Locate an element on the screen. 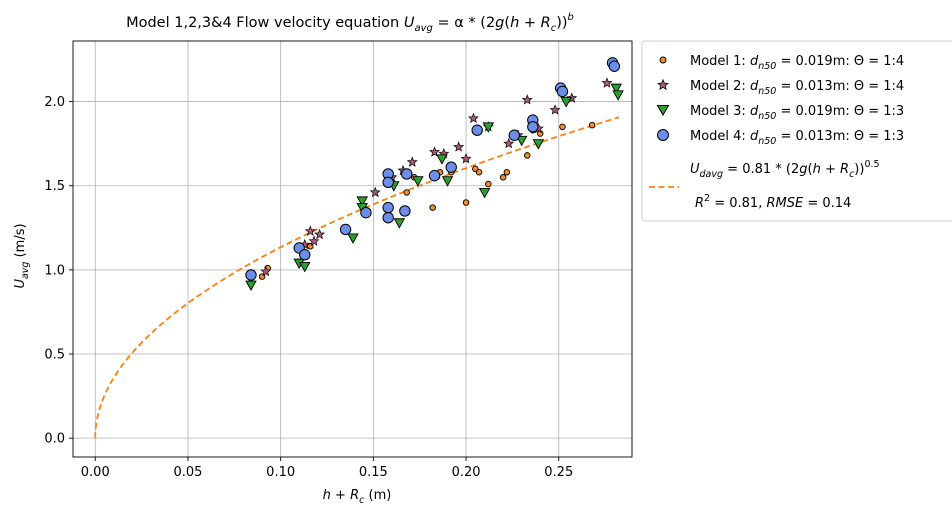  y-tick-label: 1.0 is located at coordinates (54, 270).